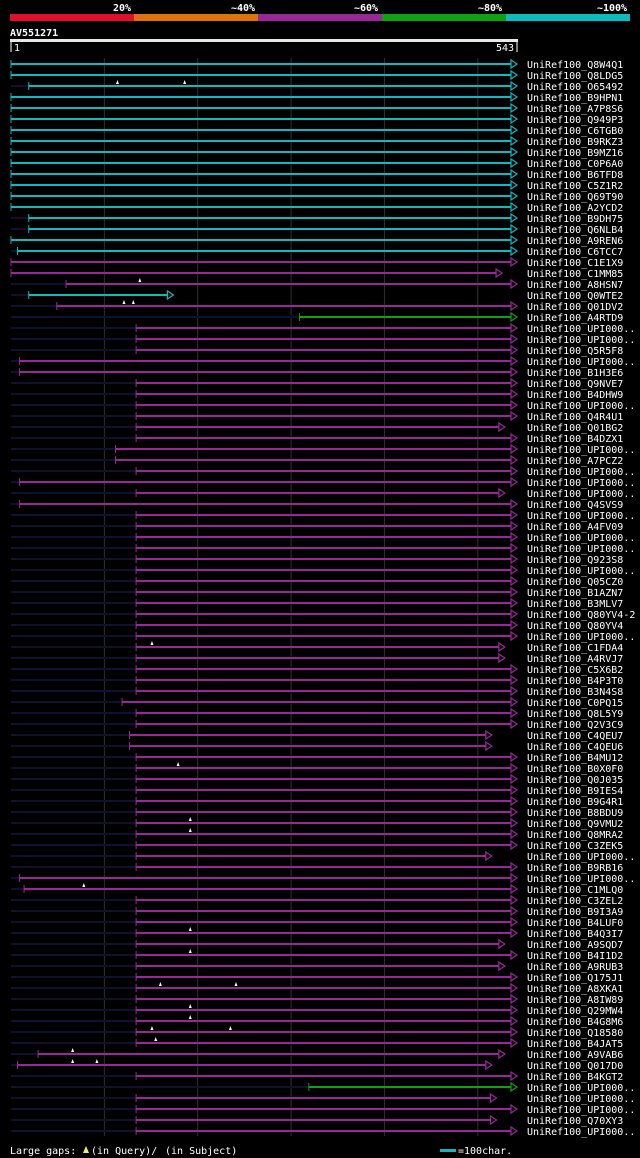  I want to click on hit-row: UniRef100_B1H3E6, so click(317, 372).